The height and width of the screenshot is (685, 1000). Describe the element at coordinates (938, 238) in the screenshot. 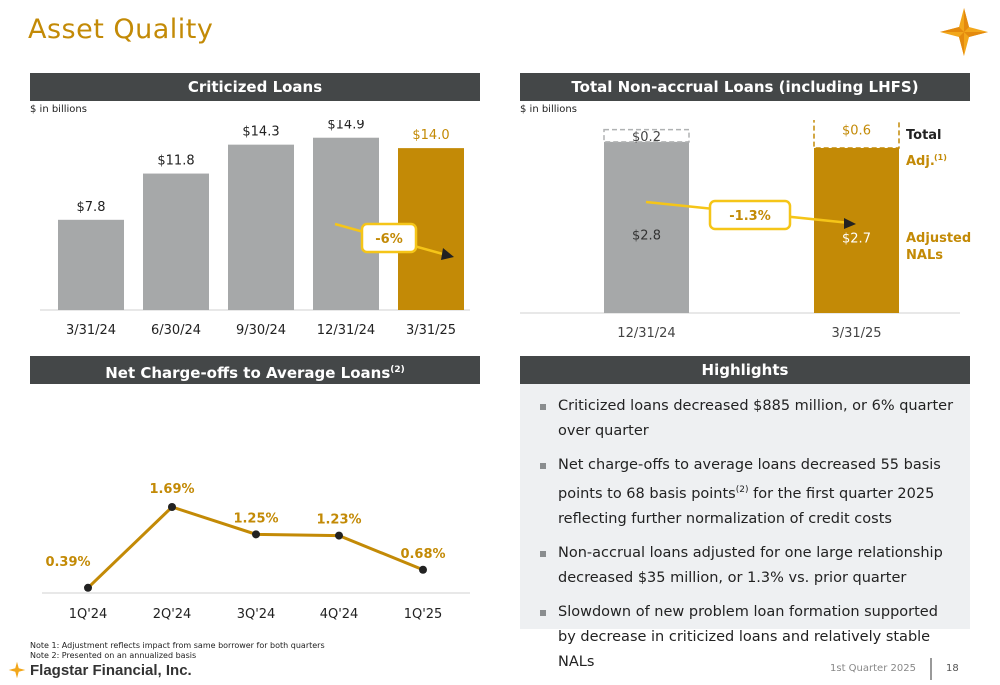

I see `legend-adjusted-label: Adjusted` at that location.